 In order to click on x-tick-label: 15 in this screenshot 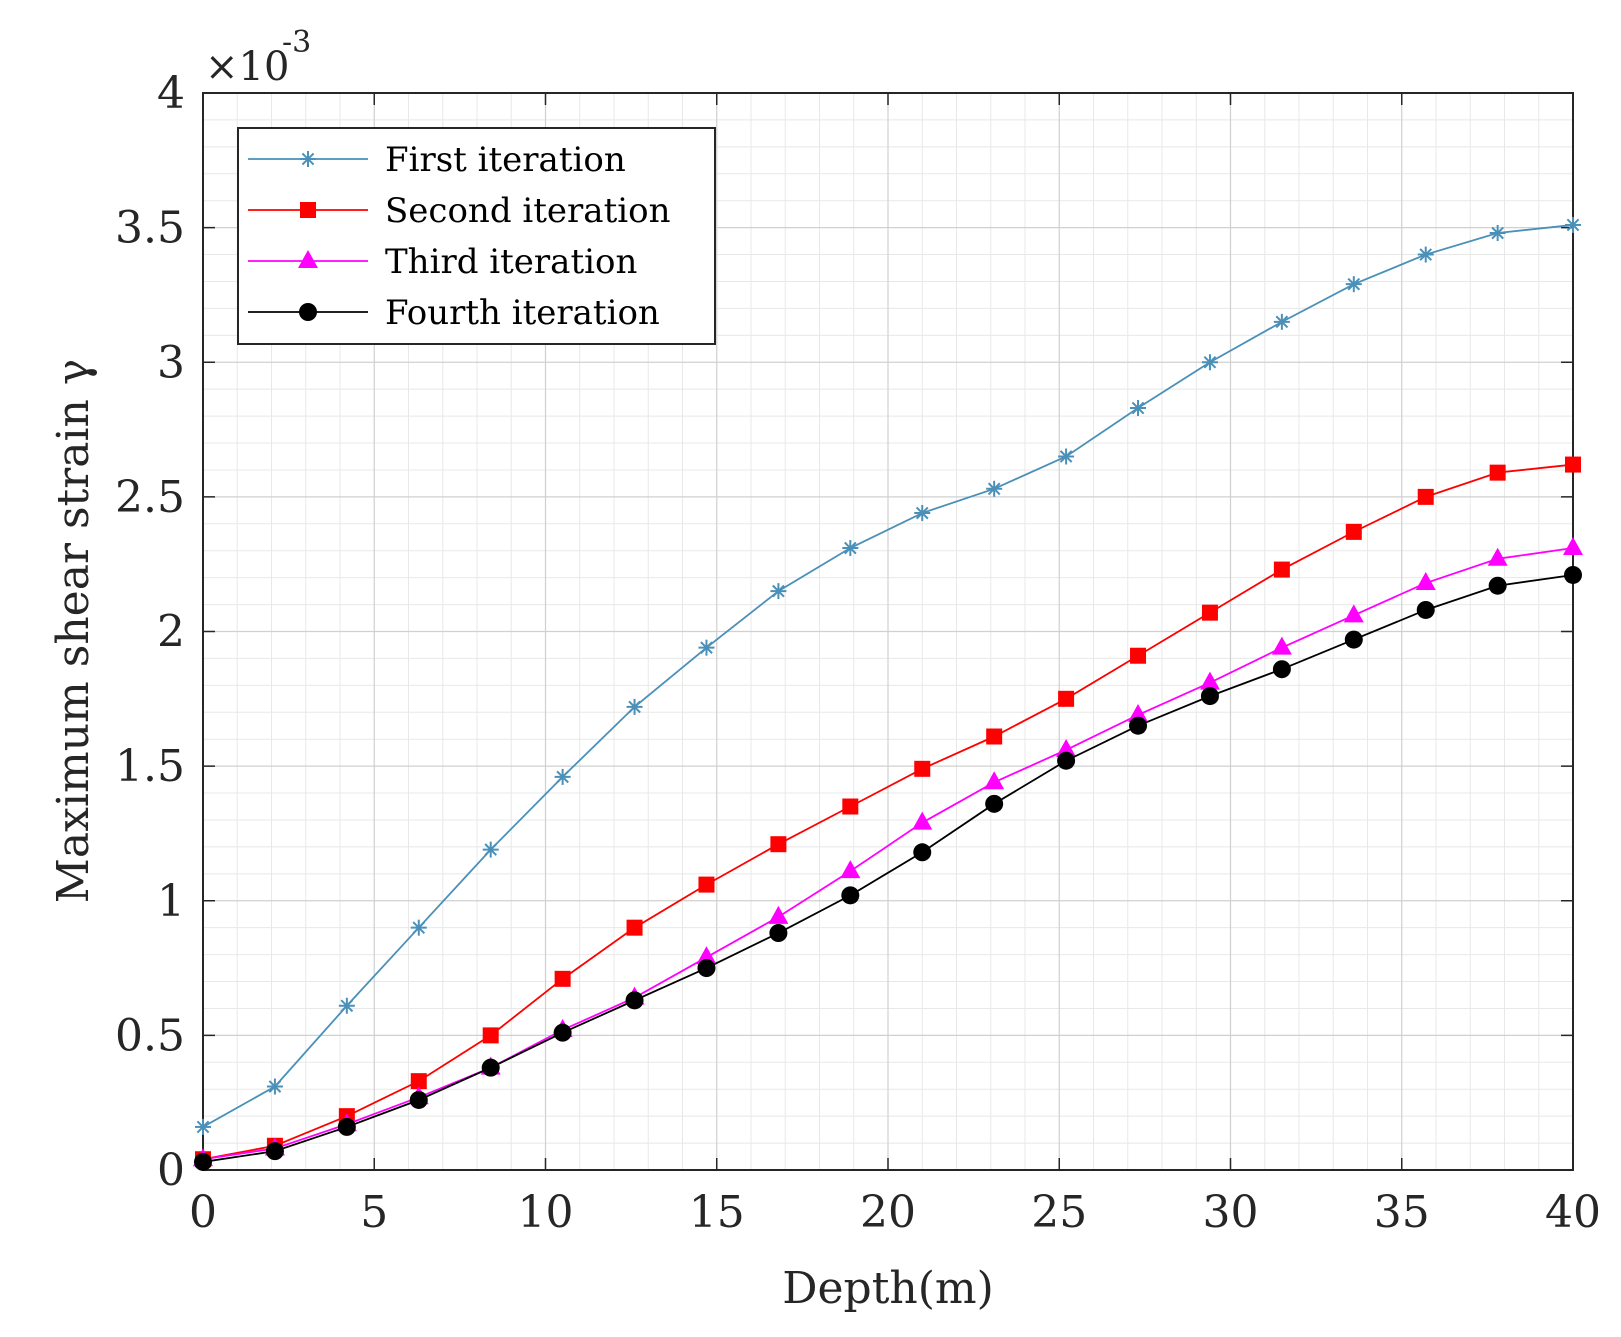, I will do `click(717, 1212)`.